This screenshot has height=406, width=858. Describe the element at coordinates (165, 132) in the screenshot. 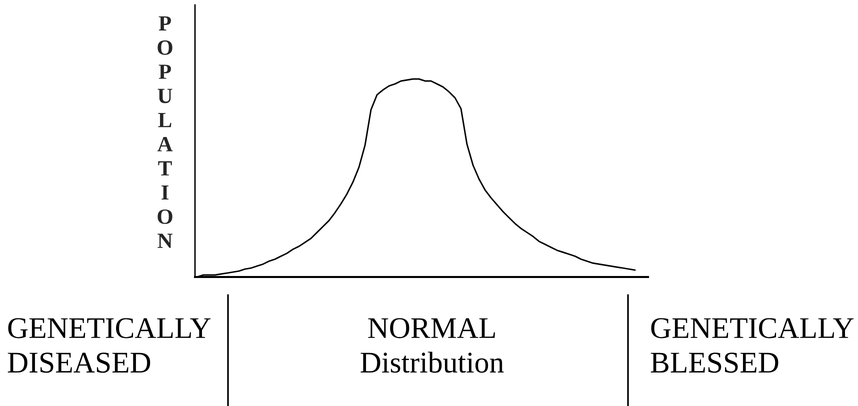

I see `text: POPULATION` at that location.